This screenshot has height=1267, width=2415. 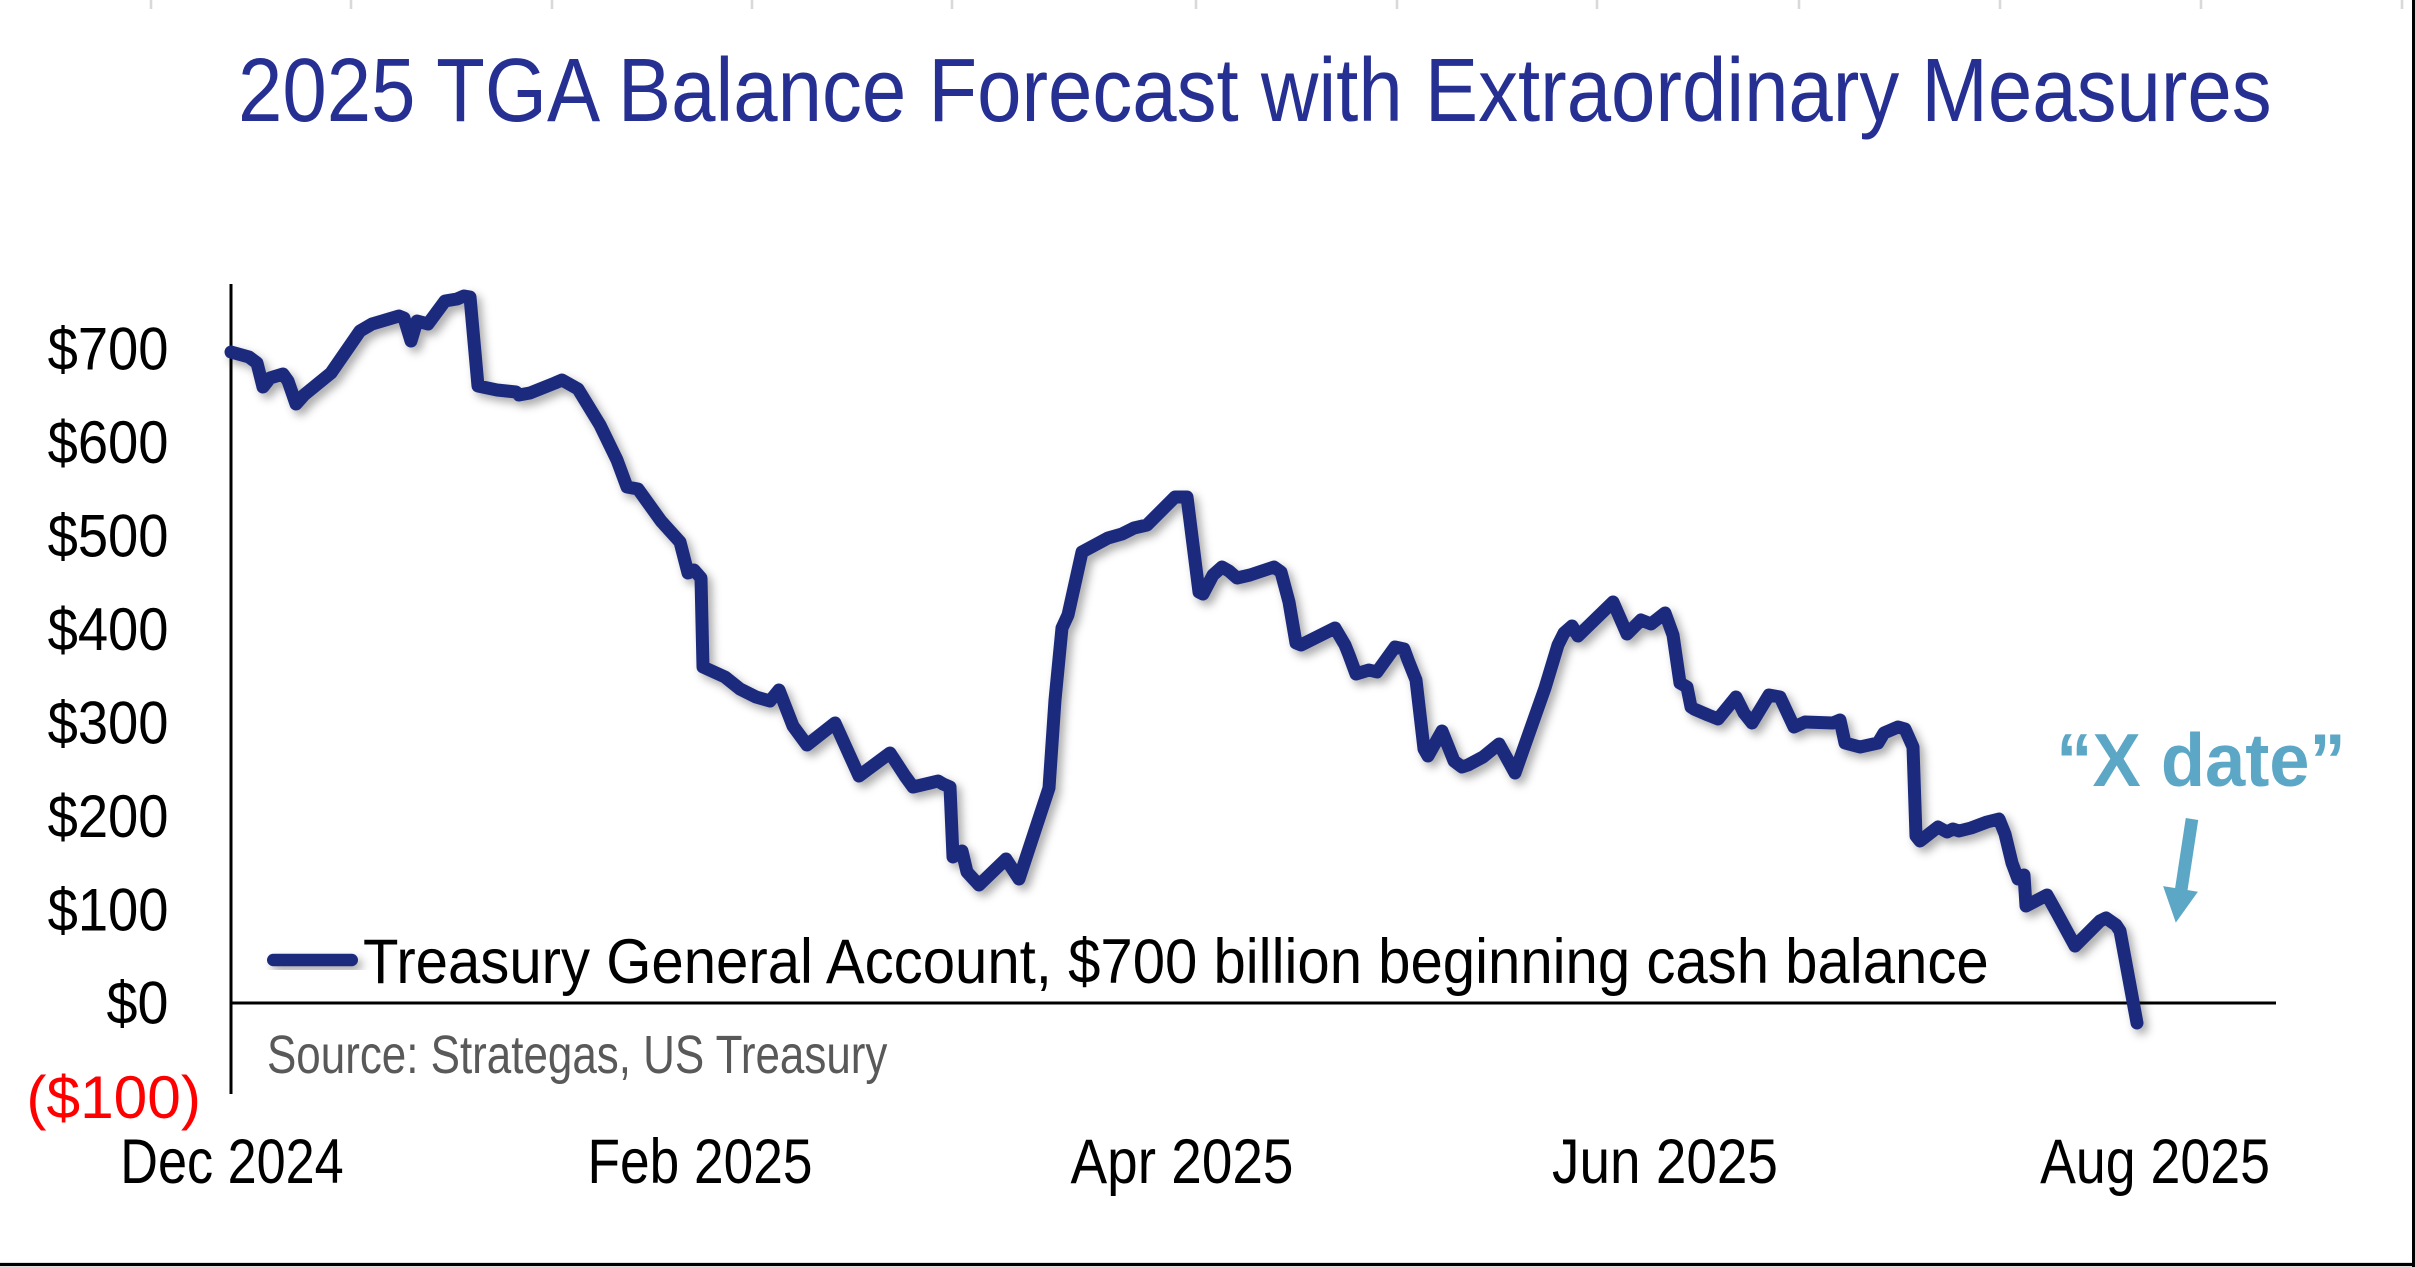 What do you see at coordinates (113, 1097) in the screenshot?
I see `svg-text: ($100)` at bounding box center [113, 1097].